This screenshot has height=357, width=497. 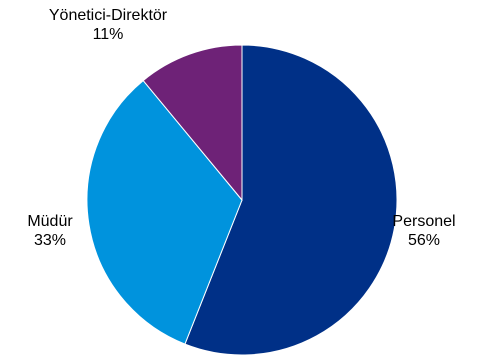 What do you see at coordinates (192, 123) in the screenshot?
I see `pie-slice-y-netici-direkt-r` at bounding box center [192, 123].